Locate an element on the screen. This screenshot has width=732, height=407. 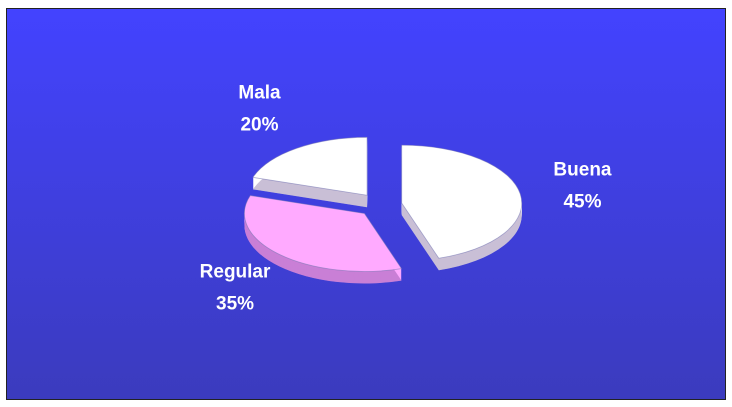
pie-tops is located at coordinates (383, 204).